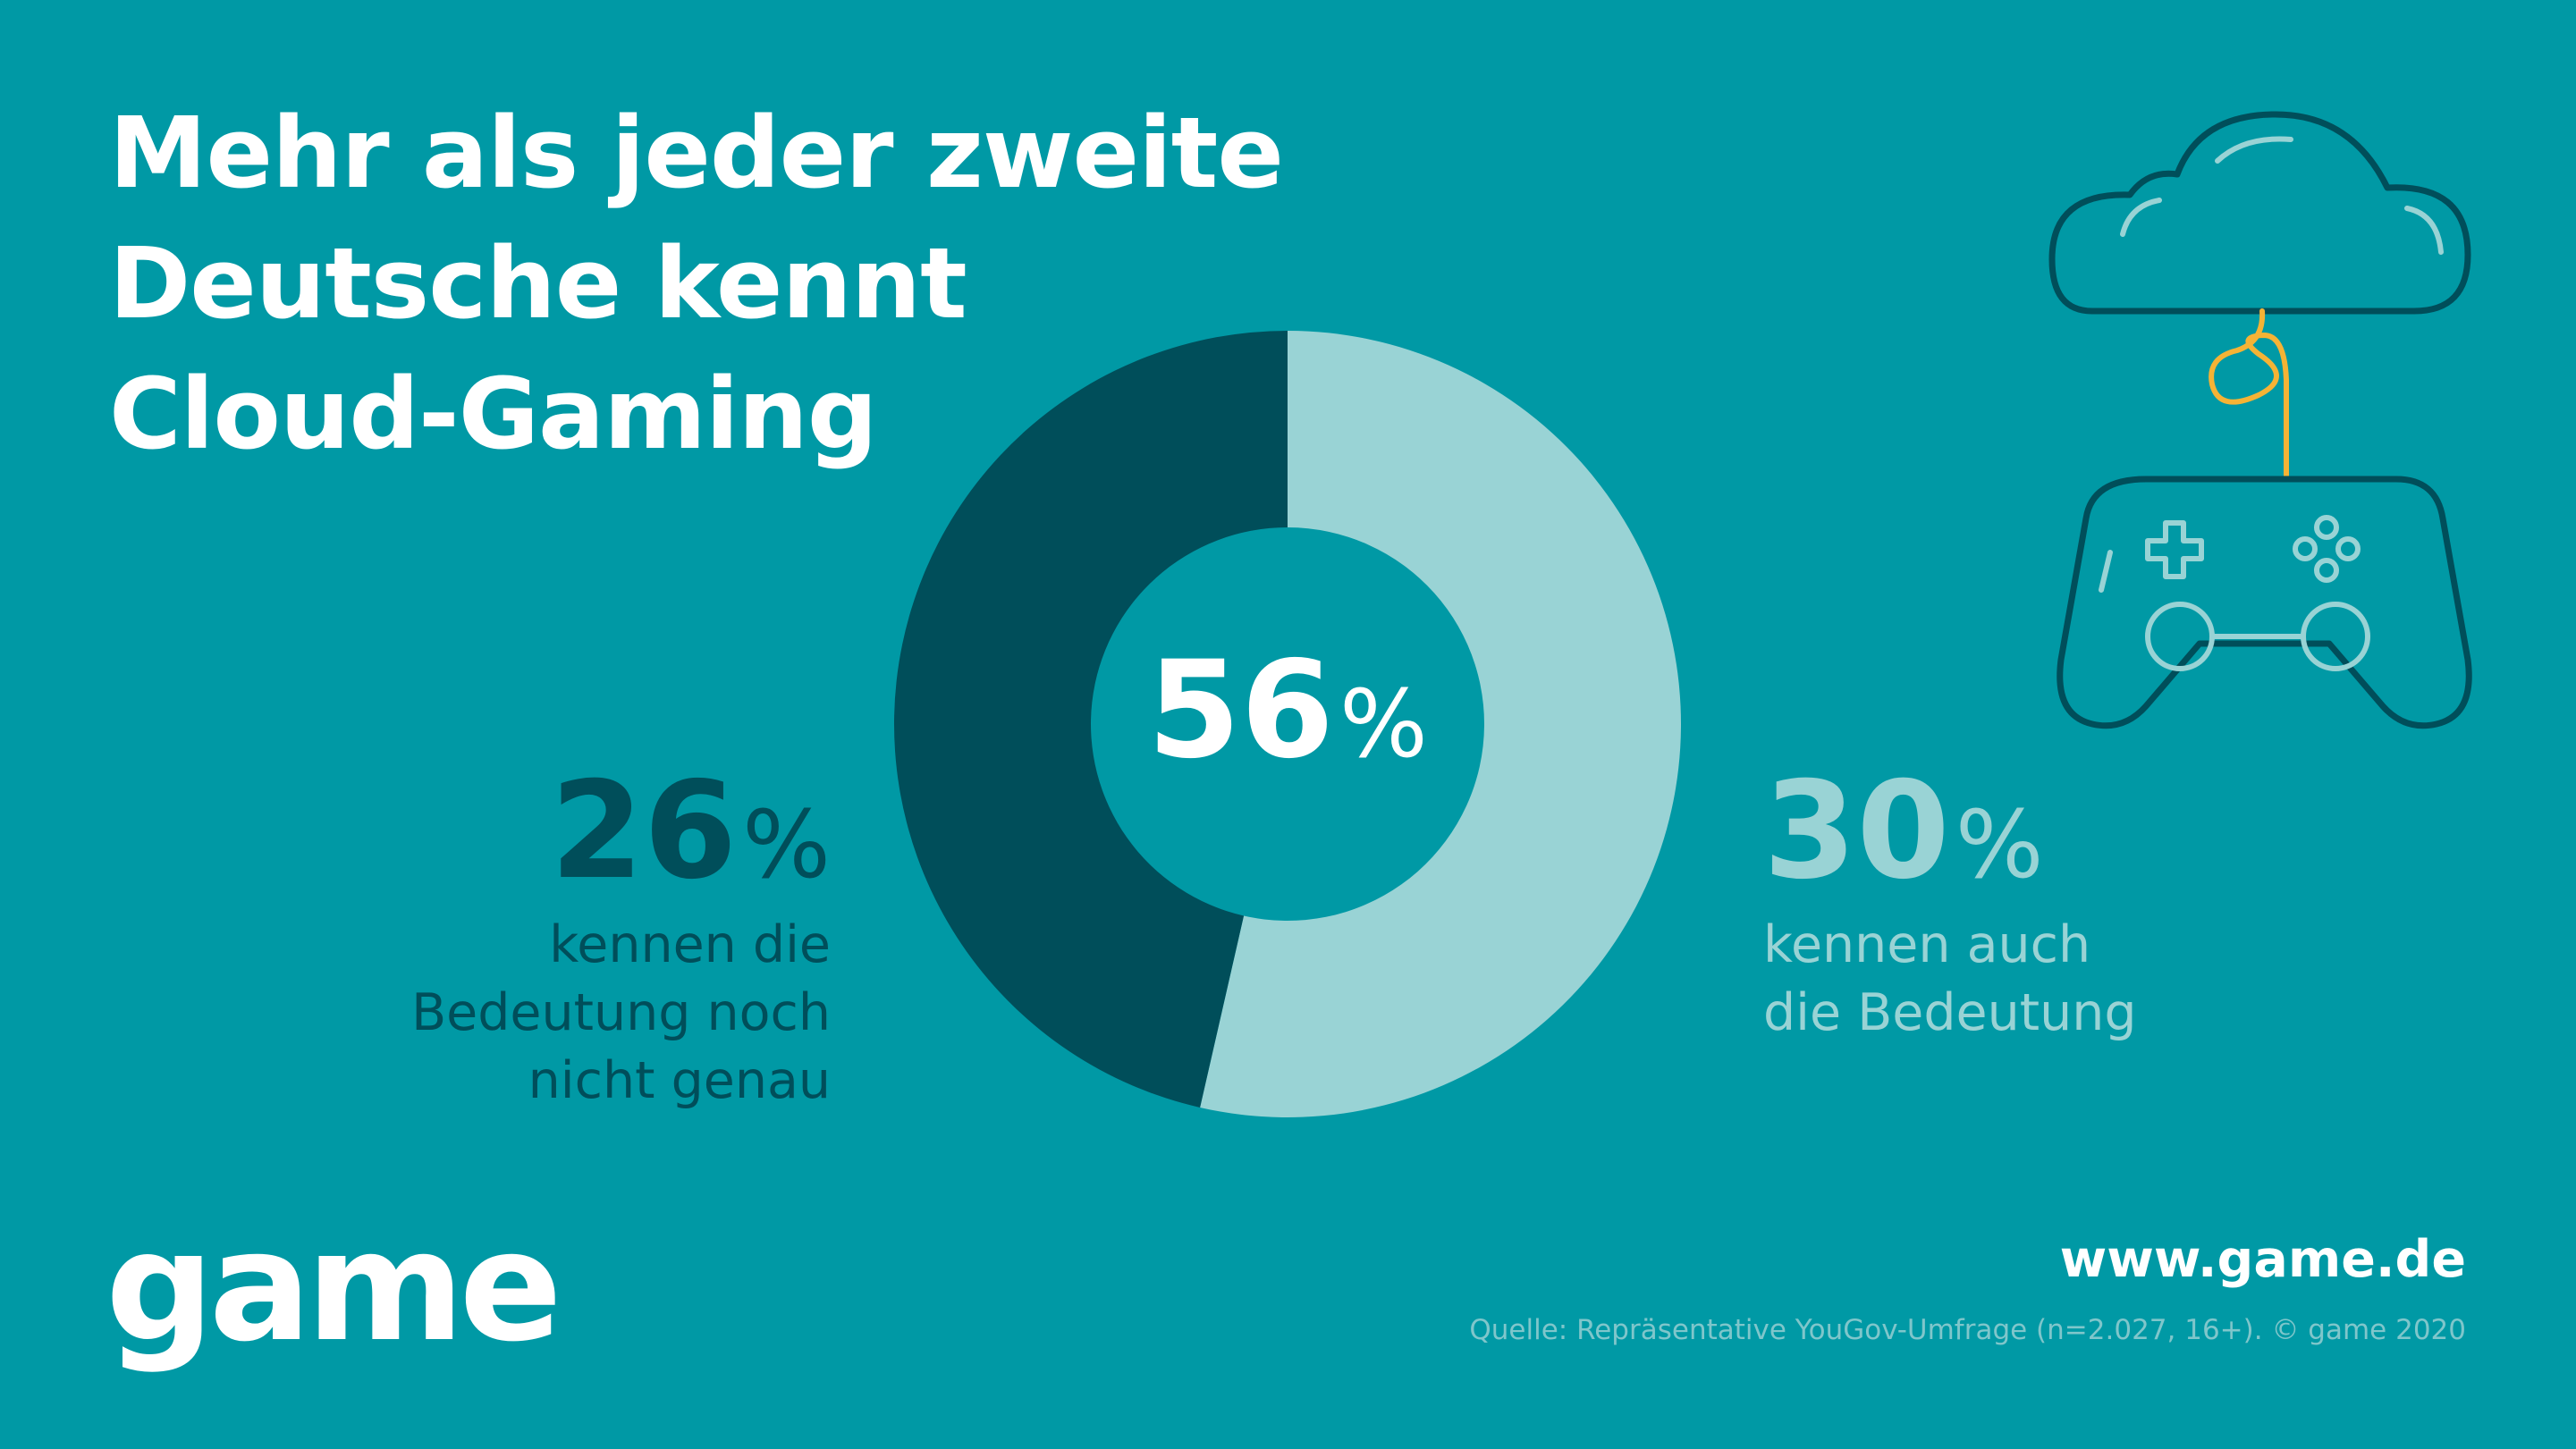 This screenshot has height=1449, width=2576. I want to click on left-unit: %, so click(786, 845).